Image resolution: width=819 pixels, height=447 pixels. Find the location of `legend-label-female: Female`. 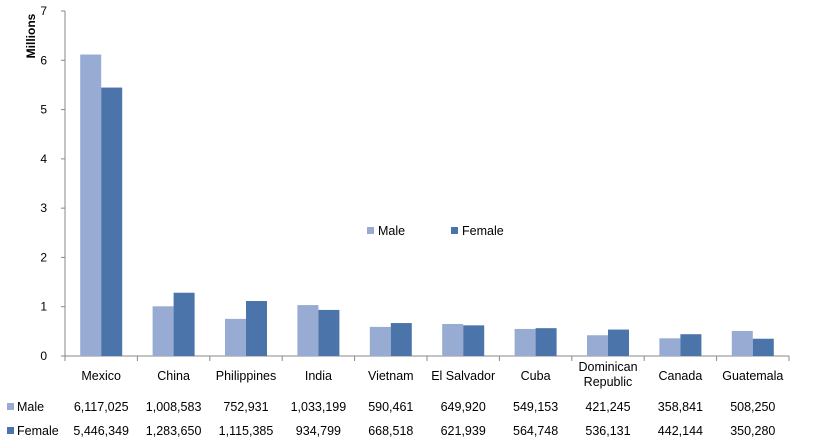

legend-label-female: Female is located at coordinates (483, 231).